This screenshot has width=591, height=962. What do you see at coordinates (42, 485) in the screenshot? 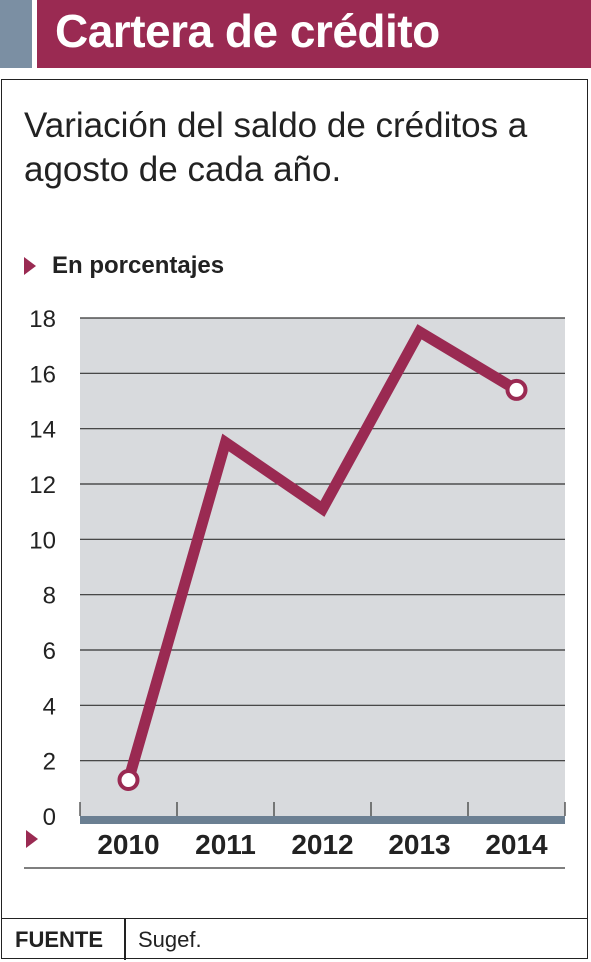
I see `y-tick-label: 12` at bounding box center [42, 485].